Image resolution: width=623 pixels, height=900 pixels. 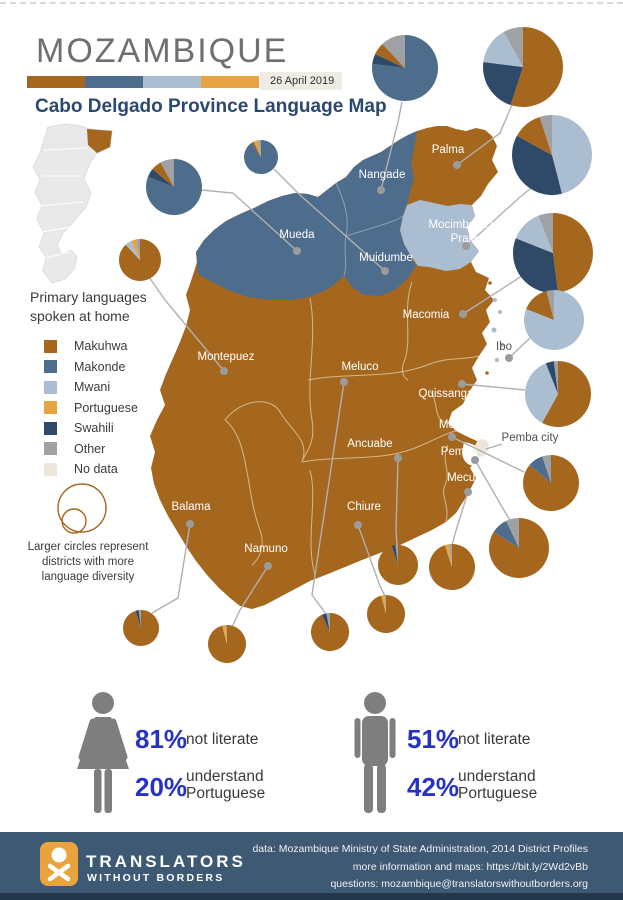 What do you see at coordinates (530, 438) in the screenshot?
I see `label-pemba-city: Pemba city` at bounding box center [530, 438].